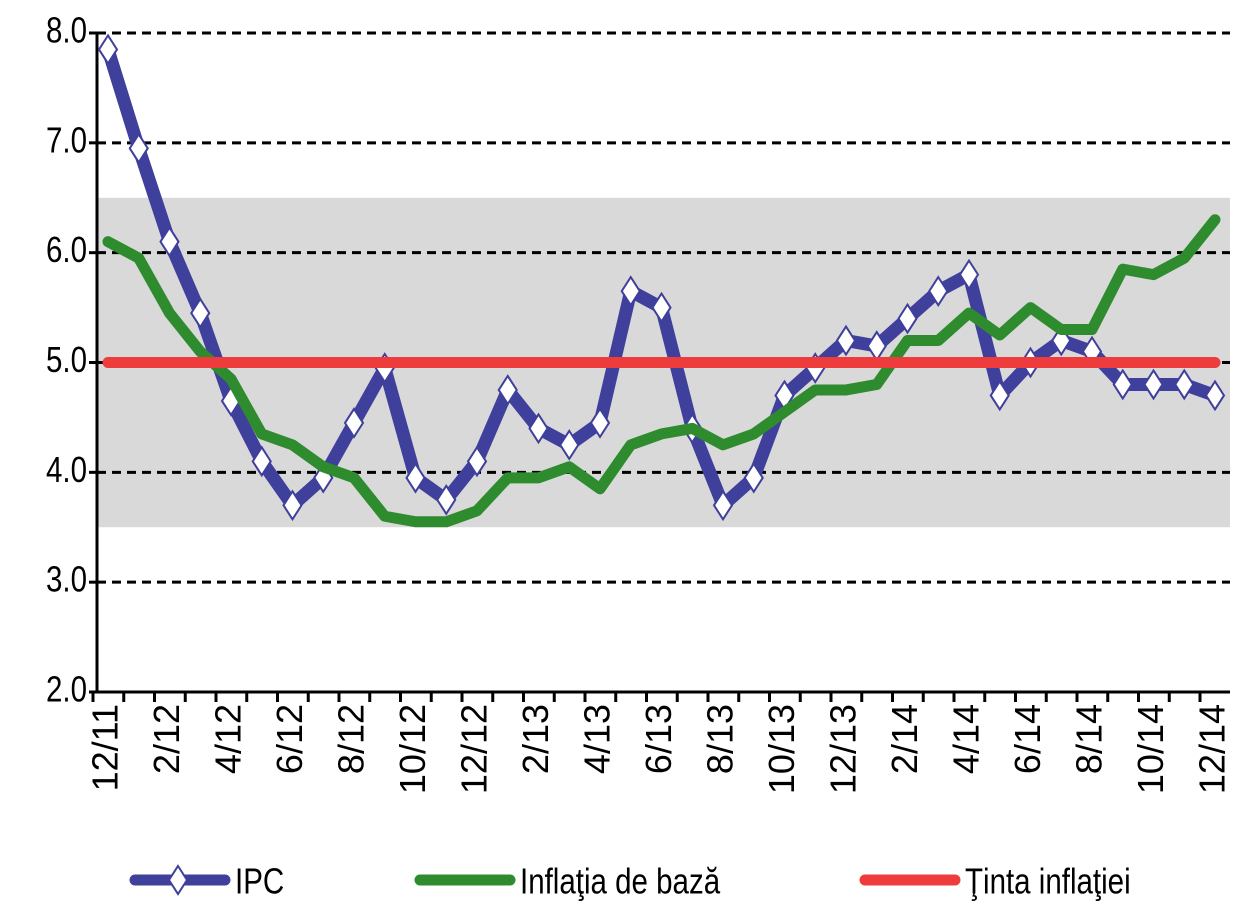  What do you see at coordinates (166, 739) in the screenshot?
I see `x-tick-label: 2/12` at bounding box center [166, 739].